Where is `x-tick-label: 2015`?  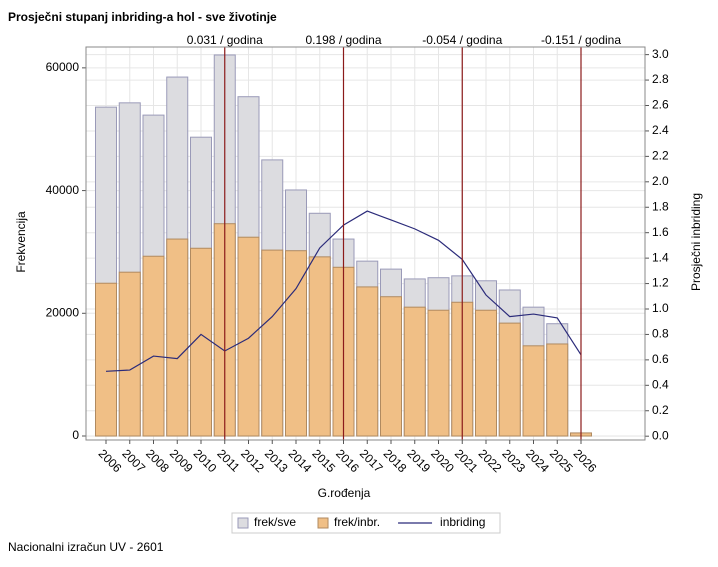
x-tick-label: 2015 is located at coordinates (323, 460).